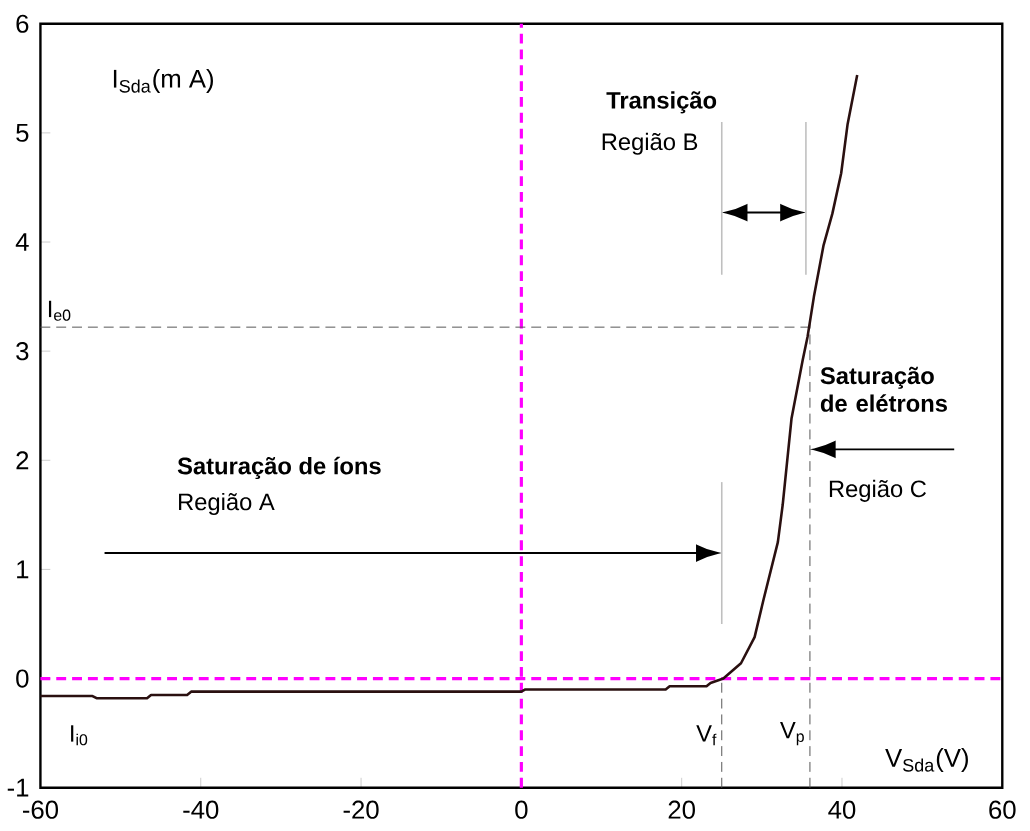 This screenshot has width=1030, height=831. What do you see at coordinates (22, 242) in the screenshot?
I see `y-tick-label: 4` at bounding box center [22, 242].